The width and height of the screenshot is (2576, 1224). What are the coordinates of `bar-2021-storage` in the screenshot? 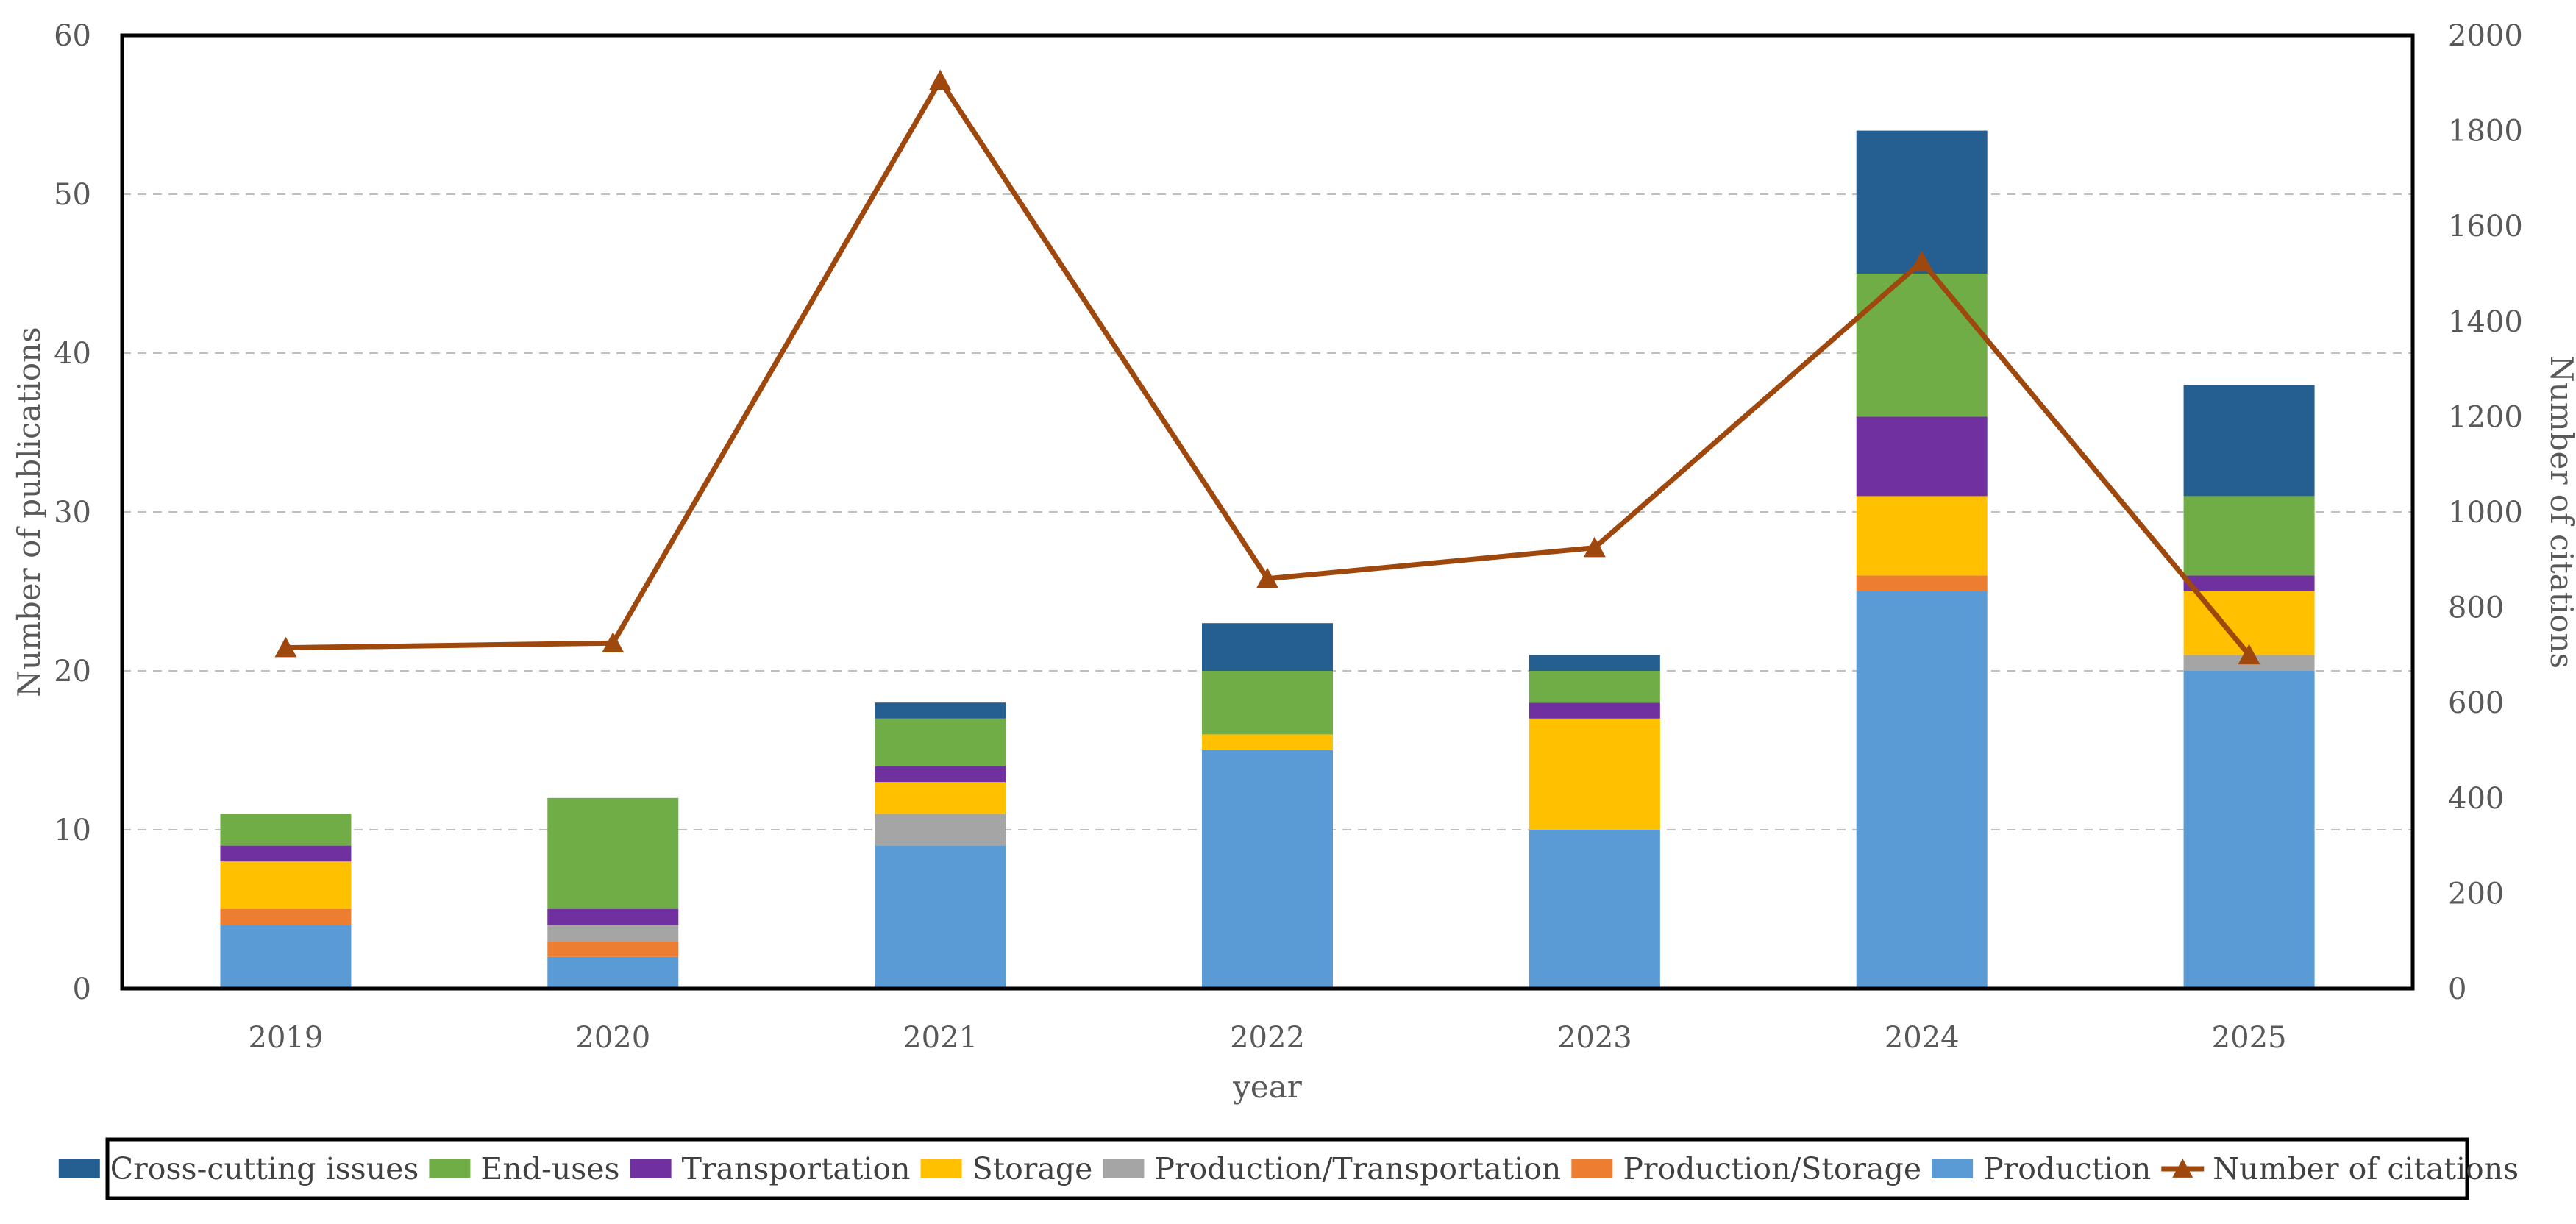 It's located at (940, 798).